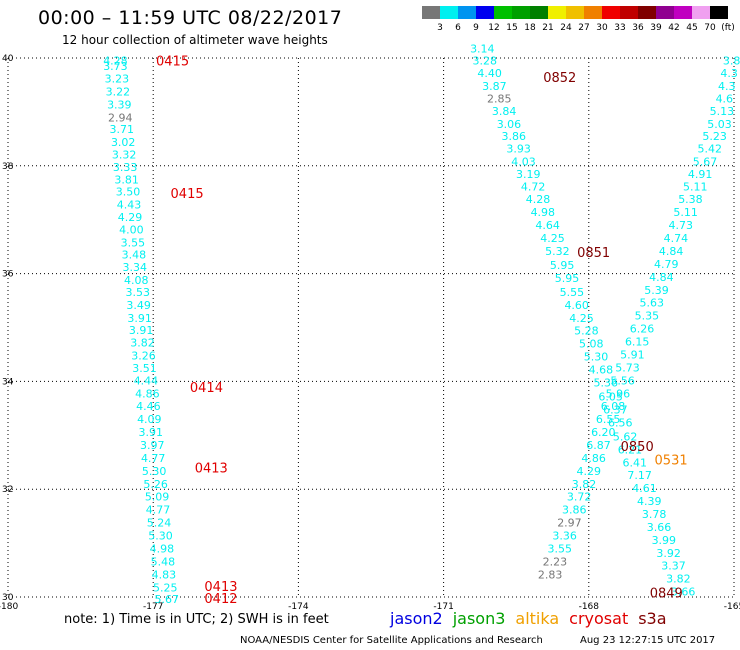  Describe the element at coordinates (121, 129) in the screenshot. I see `swh-value: 3.71` at that location.